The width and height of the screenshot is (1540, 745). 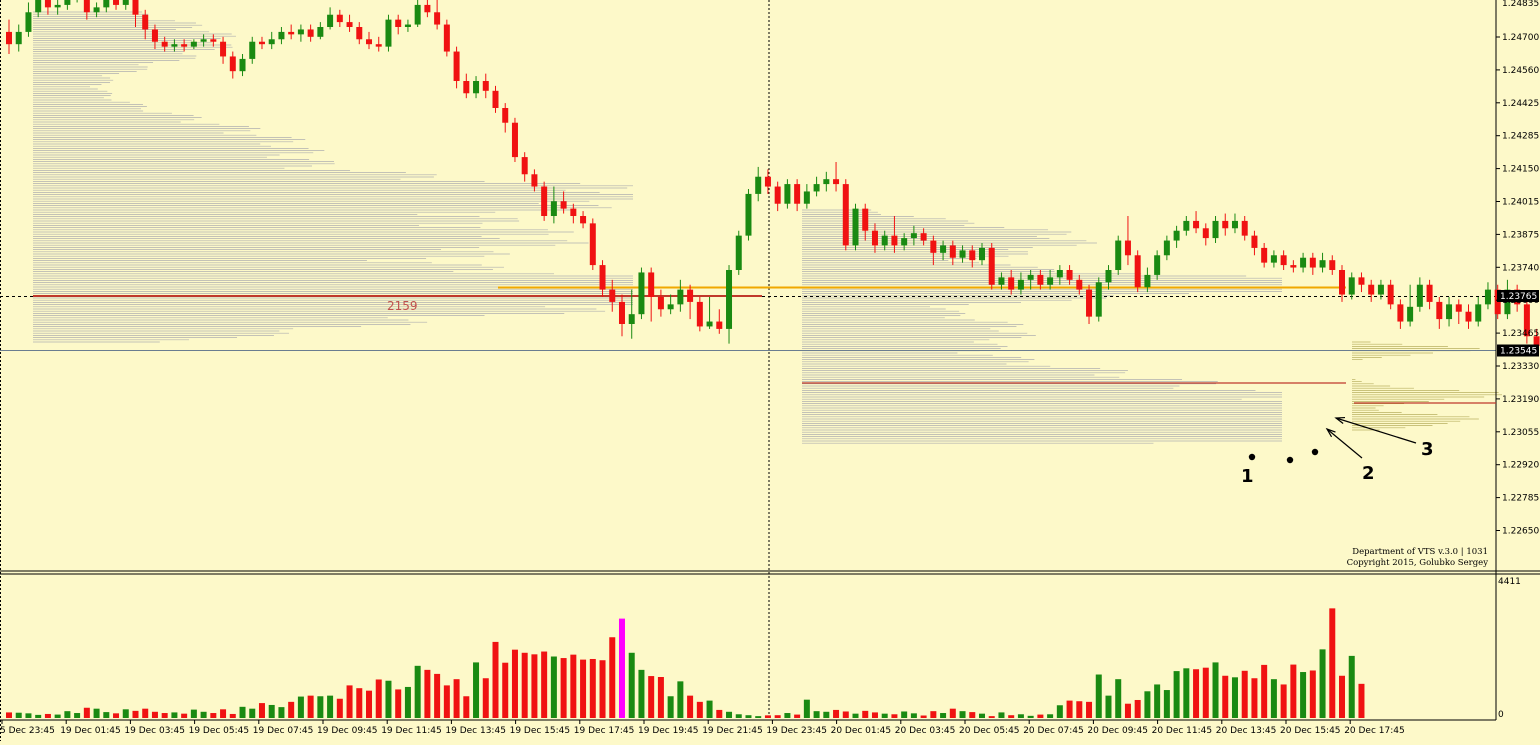 What do you see at coordinates (1520, 71) in the screenshot?
I see `price-tick-label: 1.24560` at bounding box center [1520, 71].